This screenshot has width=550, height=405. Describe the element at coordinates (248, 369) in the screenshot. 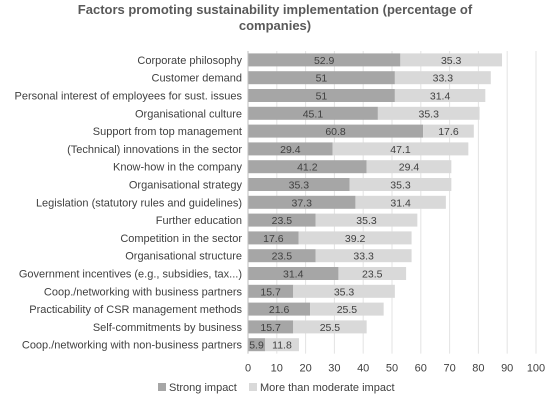

I see `x-tick-label: 0` at that location.